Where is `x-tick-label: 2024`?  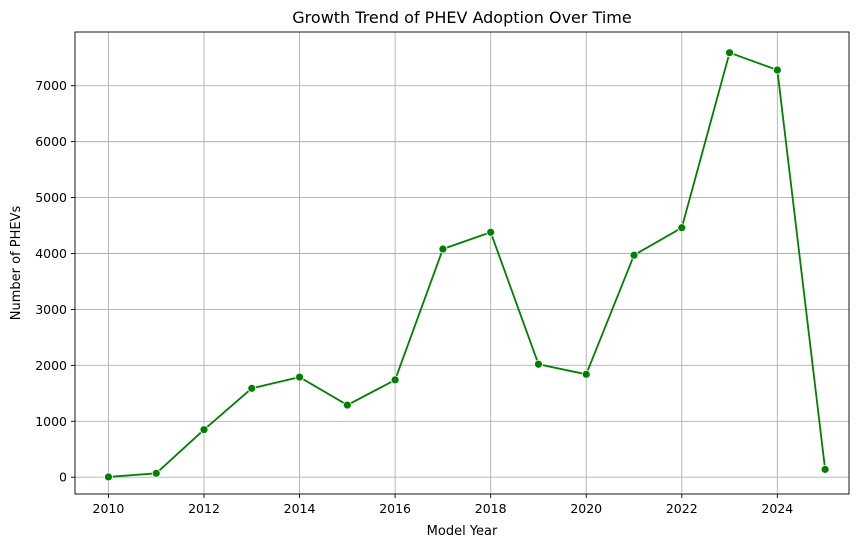
x-tick-label: 2024 is located at coordinates (777, 508).